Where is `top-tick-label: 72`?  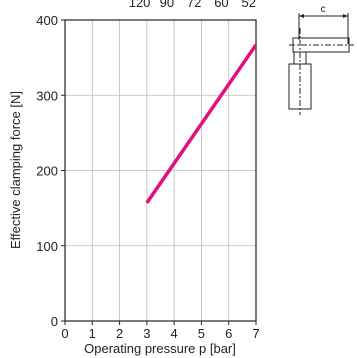 top-tick-label: 72 is located at coordinates (194, 5).